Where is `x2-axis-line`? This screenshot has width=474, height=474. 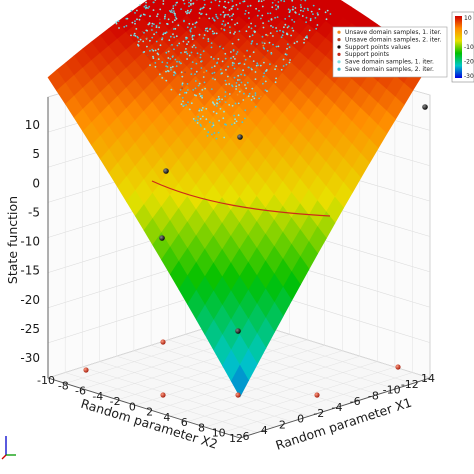
x2-axis-line is located at coordinates (144, 408).